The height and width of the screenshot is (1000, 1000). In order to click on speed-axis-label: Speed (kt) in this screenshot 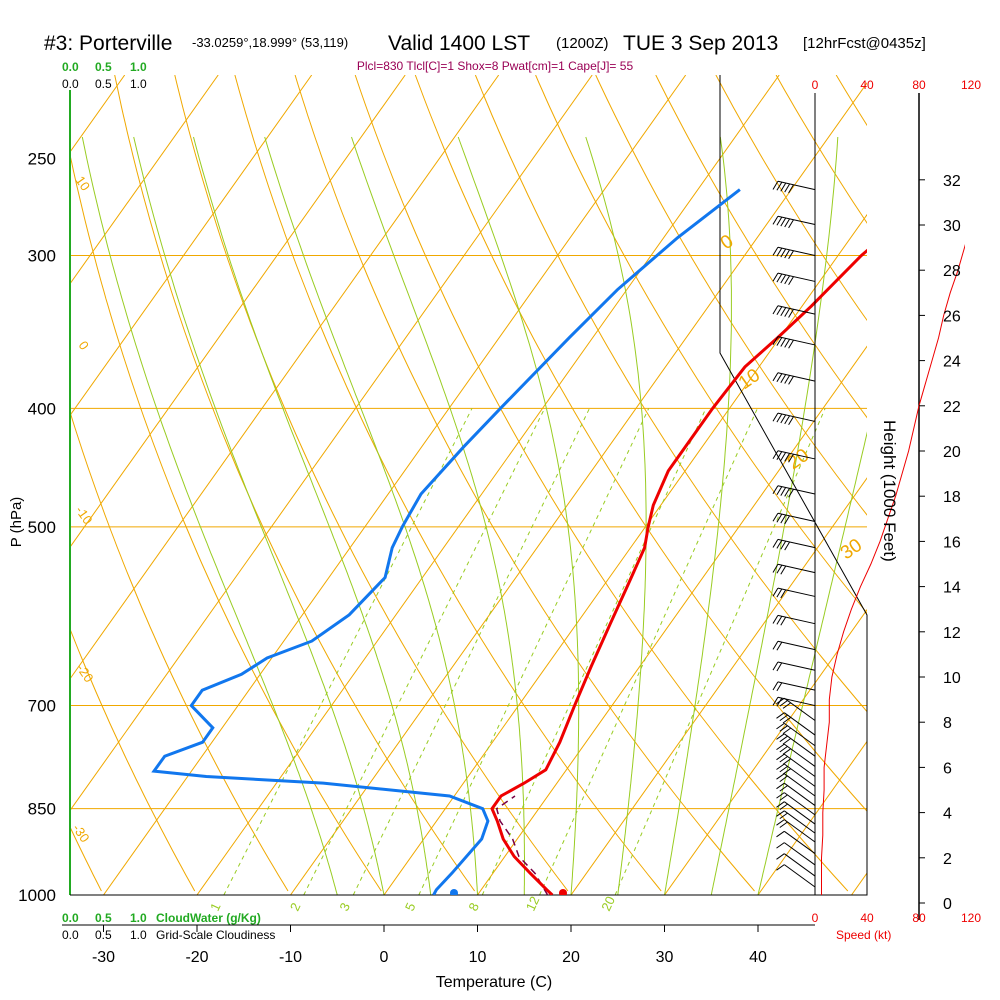, I will do `click(863, 935)`.